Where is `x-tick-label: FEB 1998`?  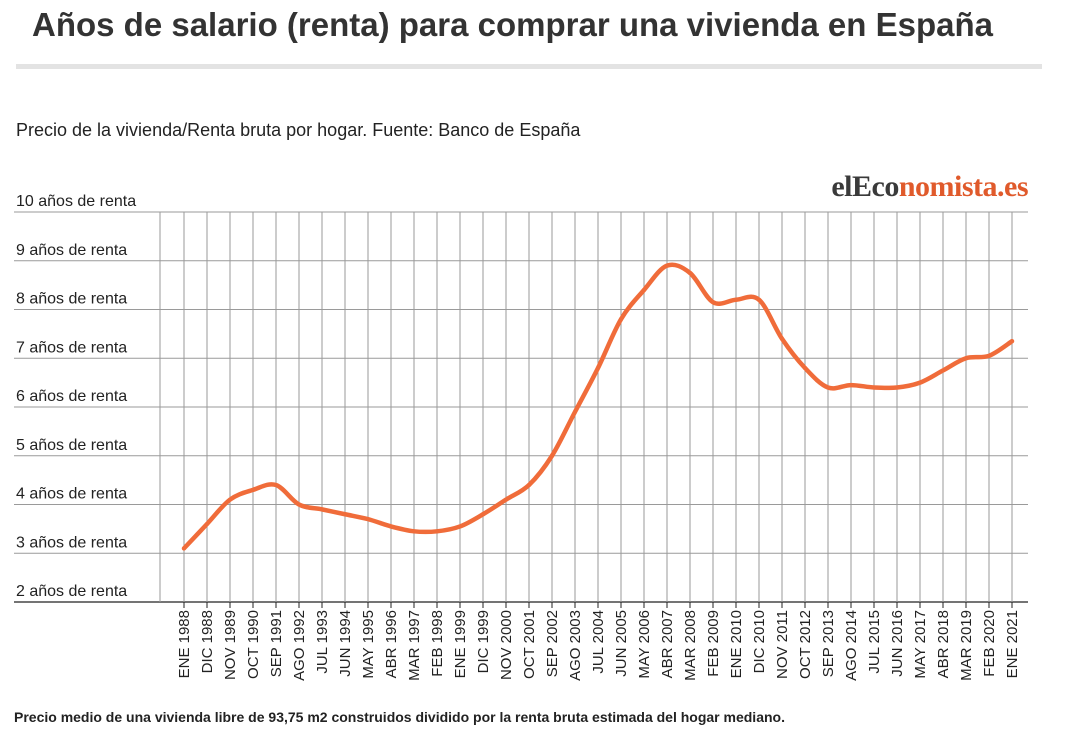
x-tick-label: FEB 1998 is located at coordinates (437, 643).